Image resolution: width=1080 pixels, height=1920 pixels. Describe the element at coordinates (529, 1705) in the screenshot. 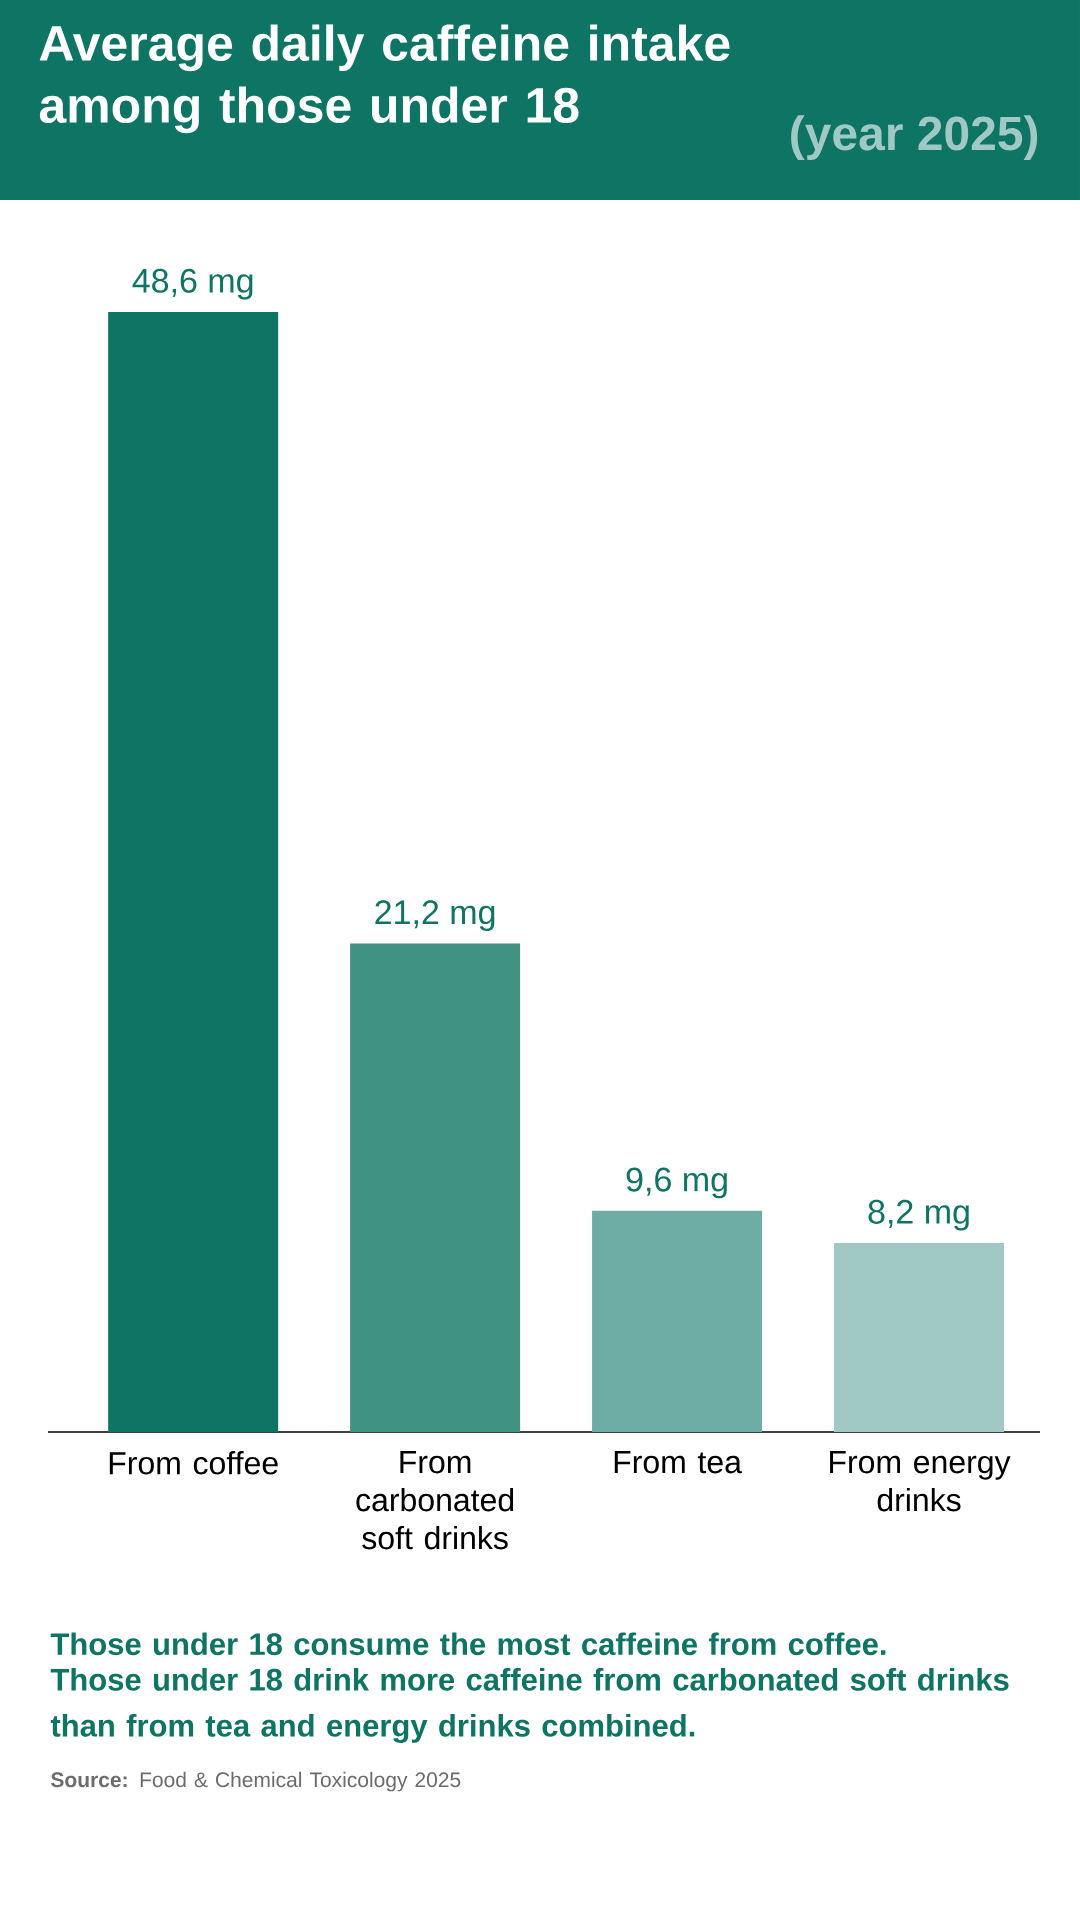

I see `text: Those under 18 drink more caffeine from carbonated soft drinks than from tea and energy drinks combined.` at that location.